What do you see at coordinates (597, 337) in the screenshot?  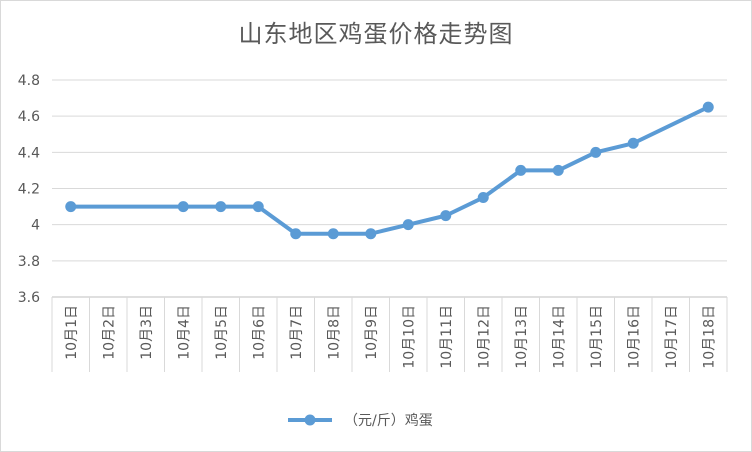 I see `x-tick-label: 10月15日` at bounding box center [597, 337].